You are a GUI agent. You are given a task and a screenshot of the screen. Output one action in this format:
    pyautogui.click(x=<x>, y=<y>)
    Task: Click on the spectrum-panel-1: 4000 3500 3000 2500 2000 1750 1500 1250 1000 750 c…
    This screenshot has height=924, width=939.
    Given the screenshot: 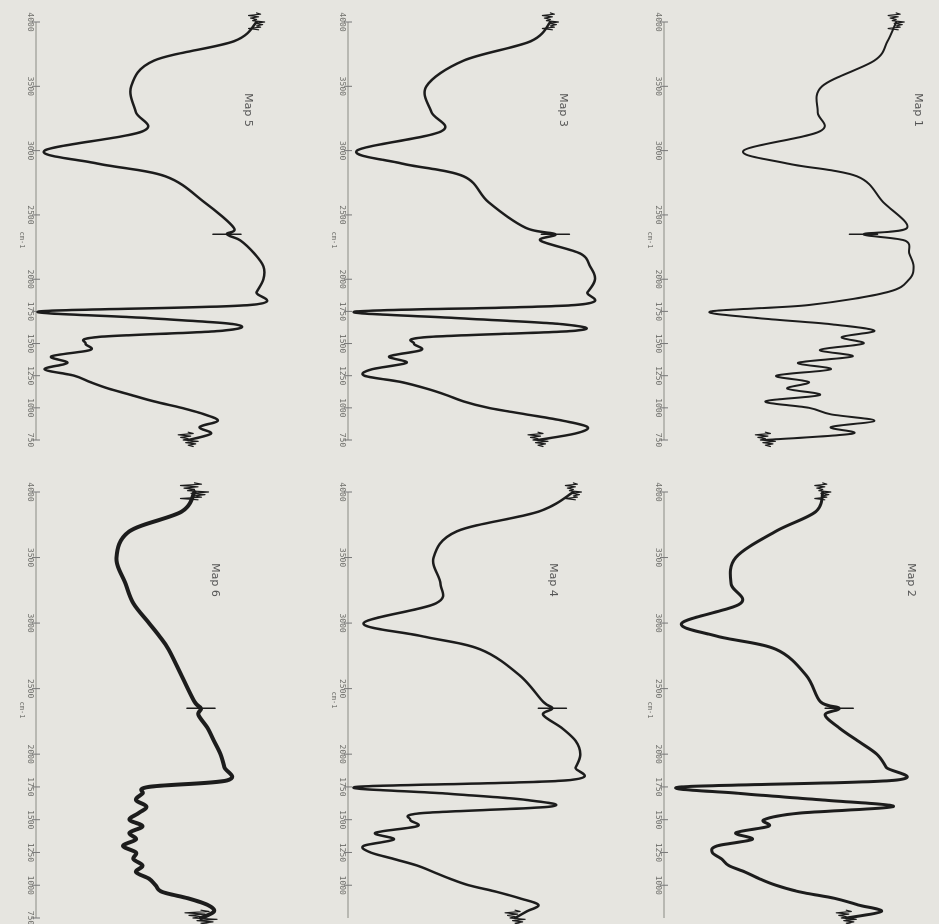 What is the action you would take?
    pyautogui.click(x=785, y=229)
    